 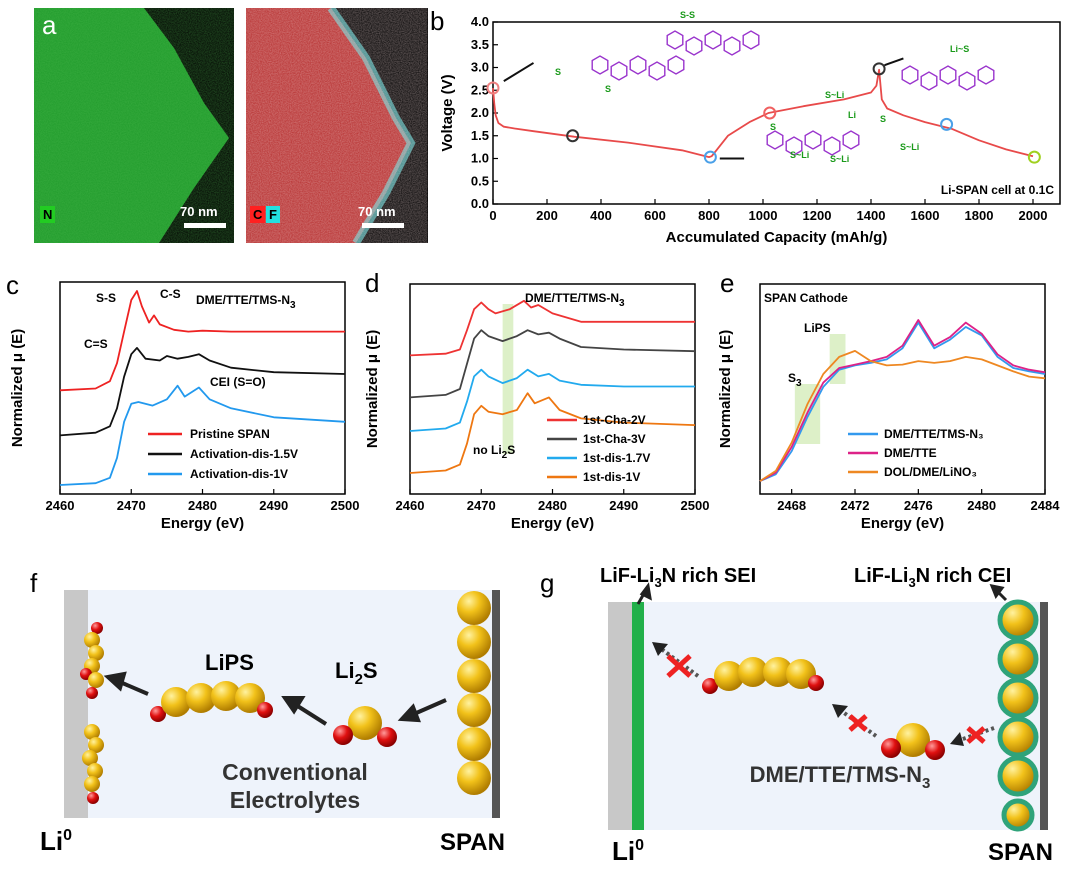 What do you see at coordinates (447, 112) in the screenshot?
I see `y-axis-label: Voltage (V)` at bounding box center [447, 112].